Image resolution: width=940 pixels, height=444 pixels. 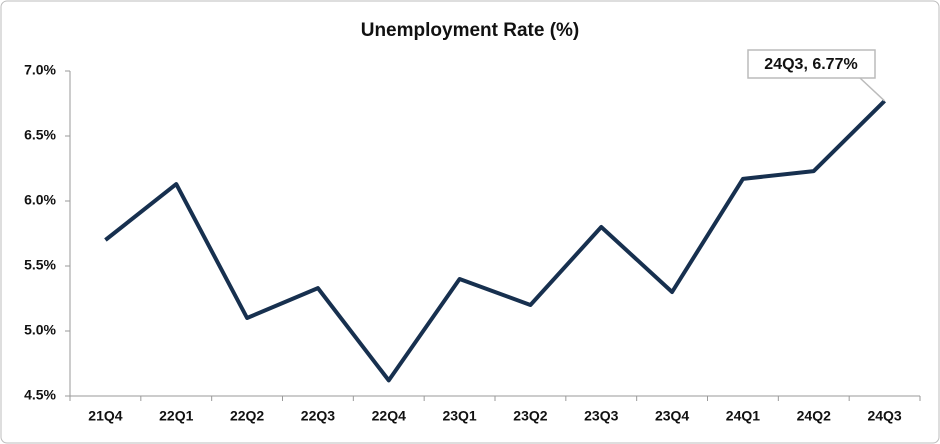 What do you see at coordinates (40, 395) in the screenshot?
I see `y-tick-label: 4.5%` at bounding box center [40, 395].